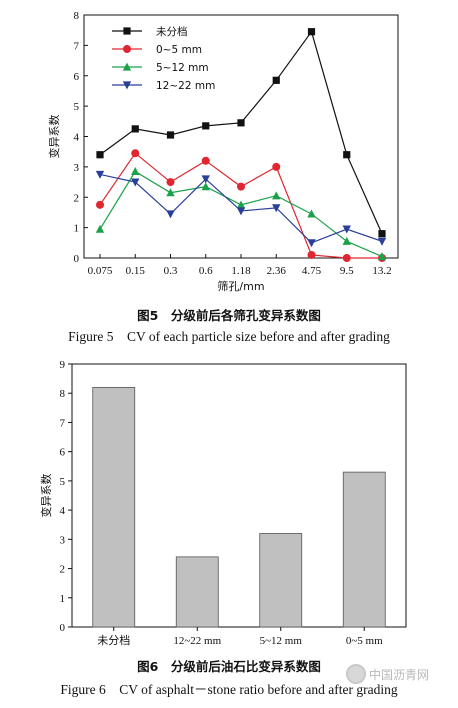 The image size is (458, 708). I want to click on watermark: 中国沥青网, so click(387, 674).